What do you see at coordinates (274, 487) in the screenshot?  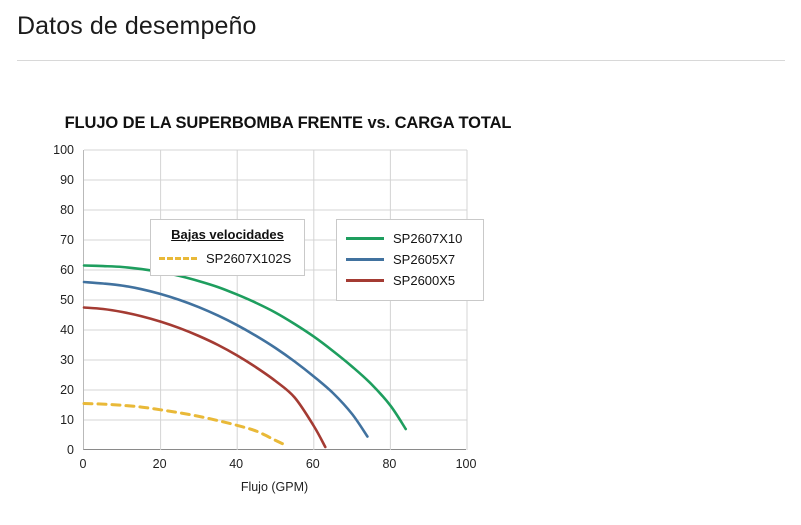 I see `x-axis-title: Flujo (GPM)` at bounding box center [274, 487].